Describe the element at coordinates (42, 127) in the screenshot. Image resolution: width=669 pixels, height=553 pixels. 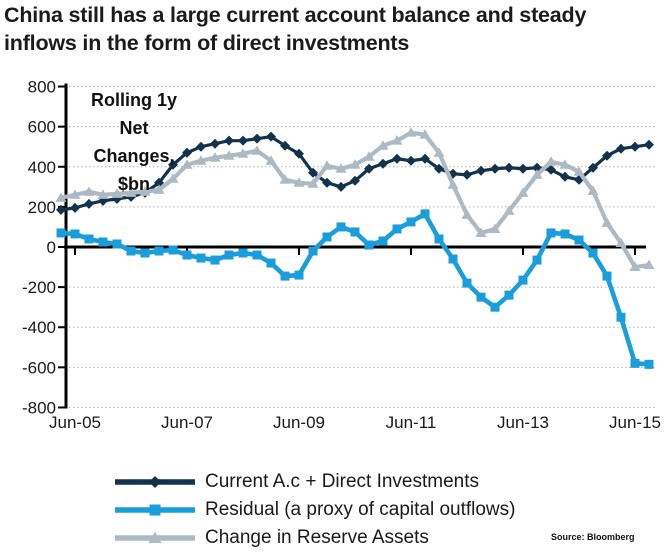
I see `y-axis-label: 600` at that location.